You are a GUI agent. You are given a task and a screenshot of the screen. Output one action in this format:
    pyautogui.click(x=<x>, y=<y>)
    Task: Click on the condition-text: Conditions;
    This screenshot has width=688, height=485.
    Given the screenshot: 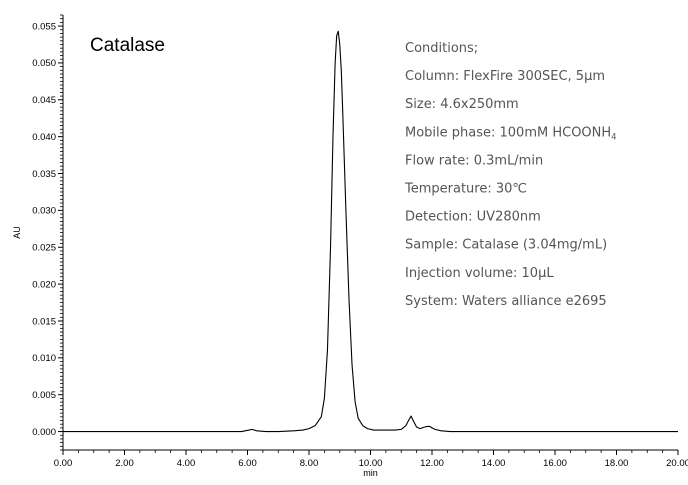 What is the action you would take?
    pyautogui.click(x=441, y=48)
    